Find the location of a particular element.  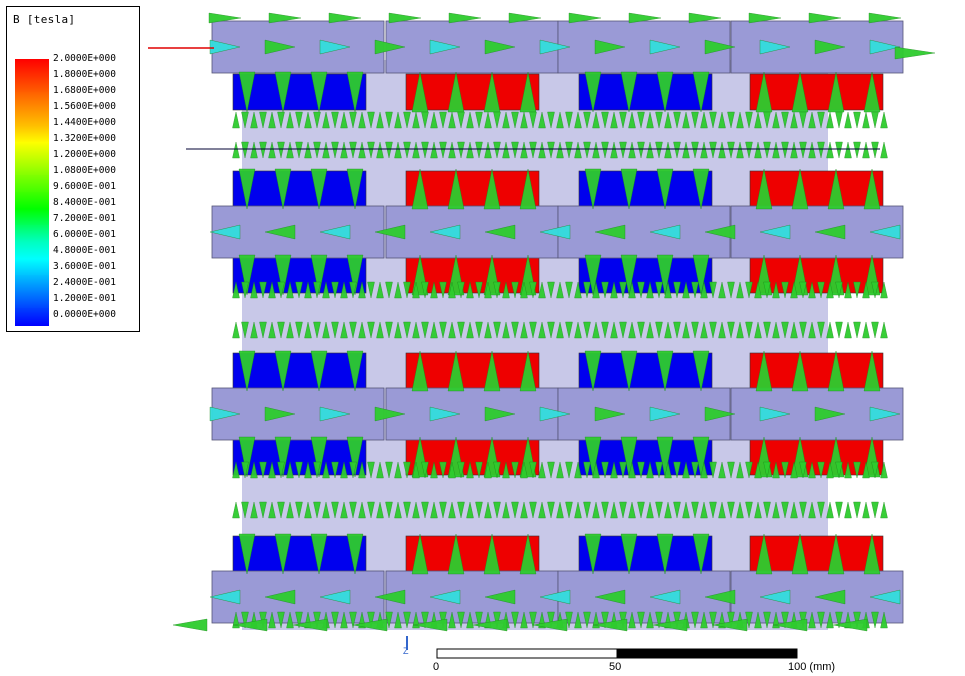

legend-tick-label: 9.6000E-001 is located at coordinates (84, 186).